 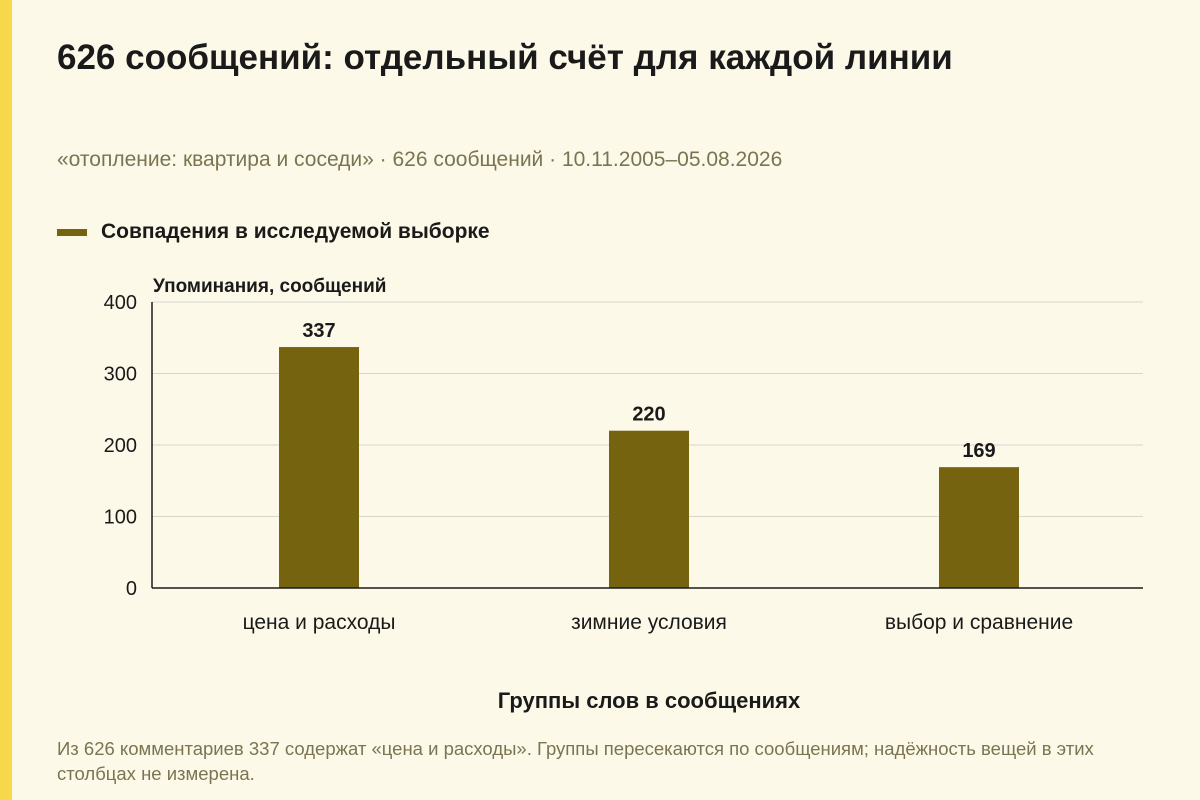 What do you see at coordinates (120, 518) in the screenshot?
I see `y-tick-label: 100` at bounding box center [120, 518].